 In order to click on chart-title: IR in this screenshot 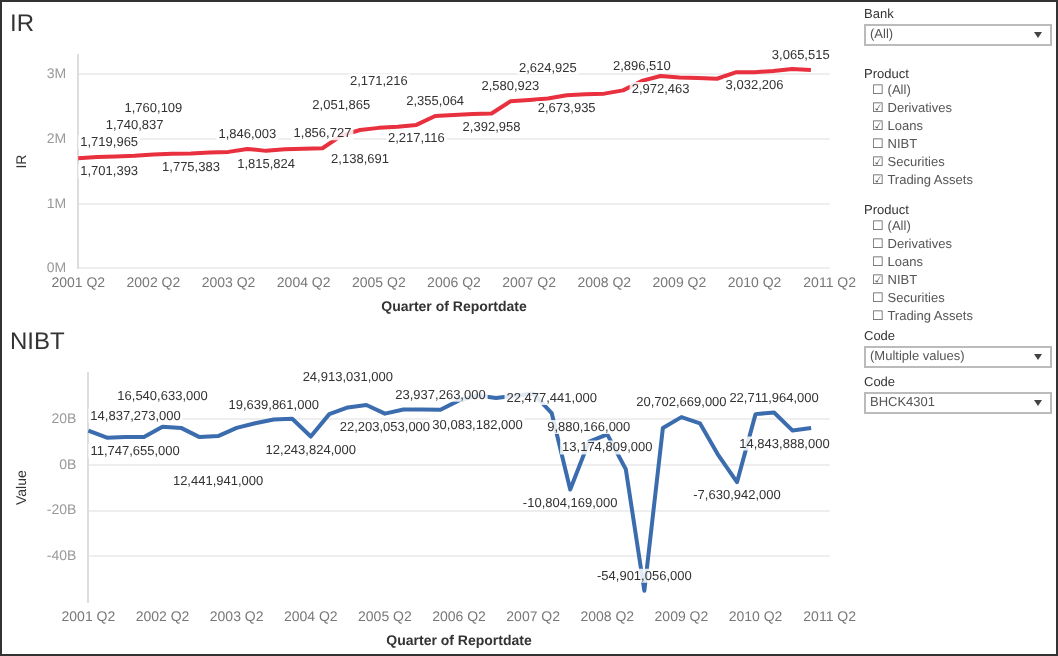, I will do `click(22, 23)`.